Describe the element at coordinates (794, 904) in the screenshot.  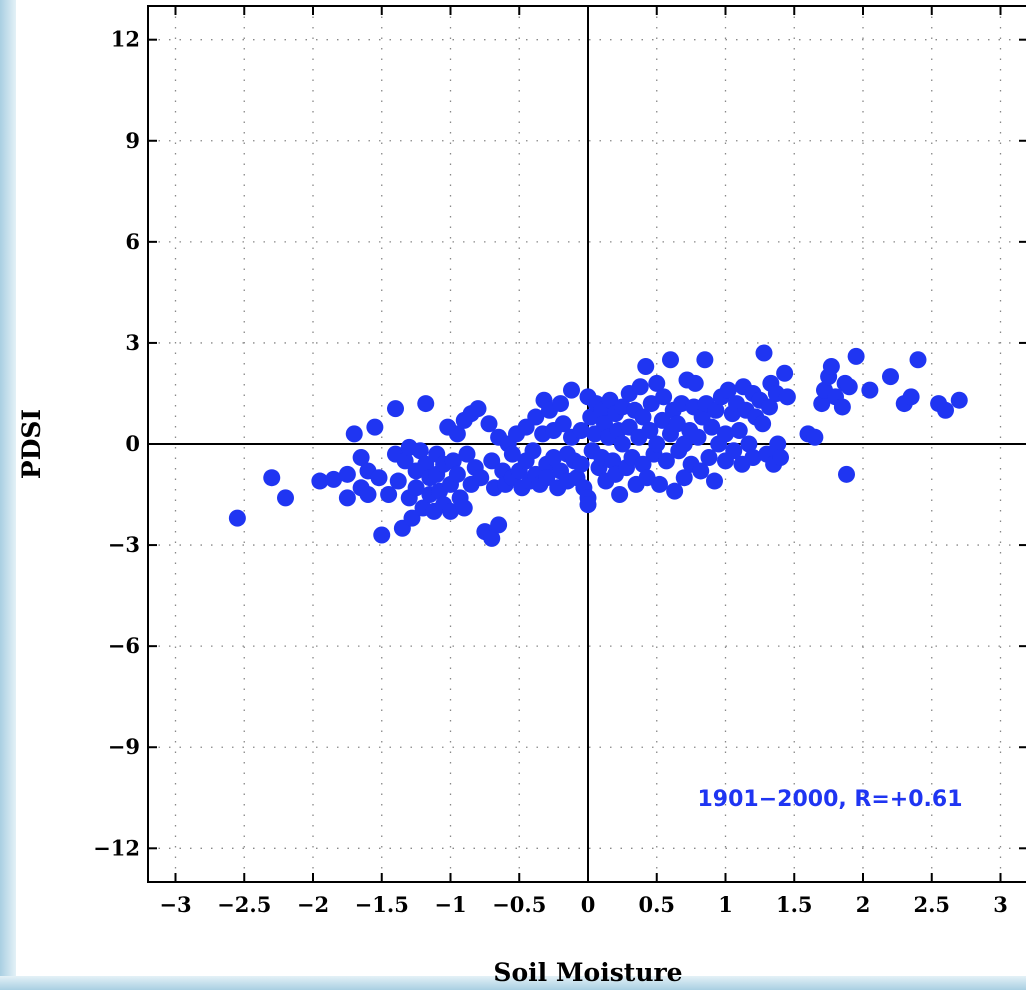
I see `x-tick-label: 1.5` at that location.